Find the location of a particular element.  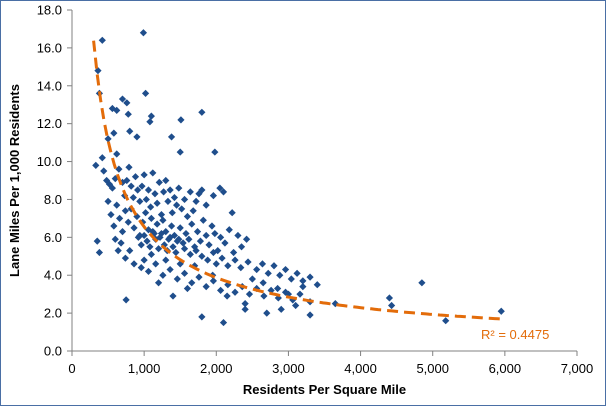

x-tick-label: 5,000 is located at coordinates (432, 368).